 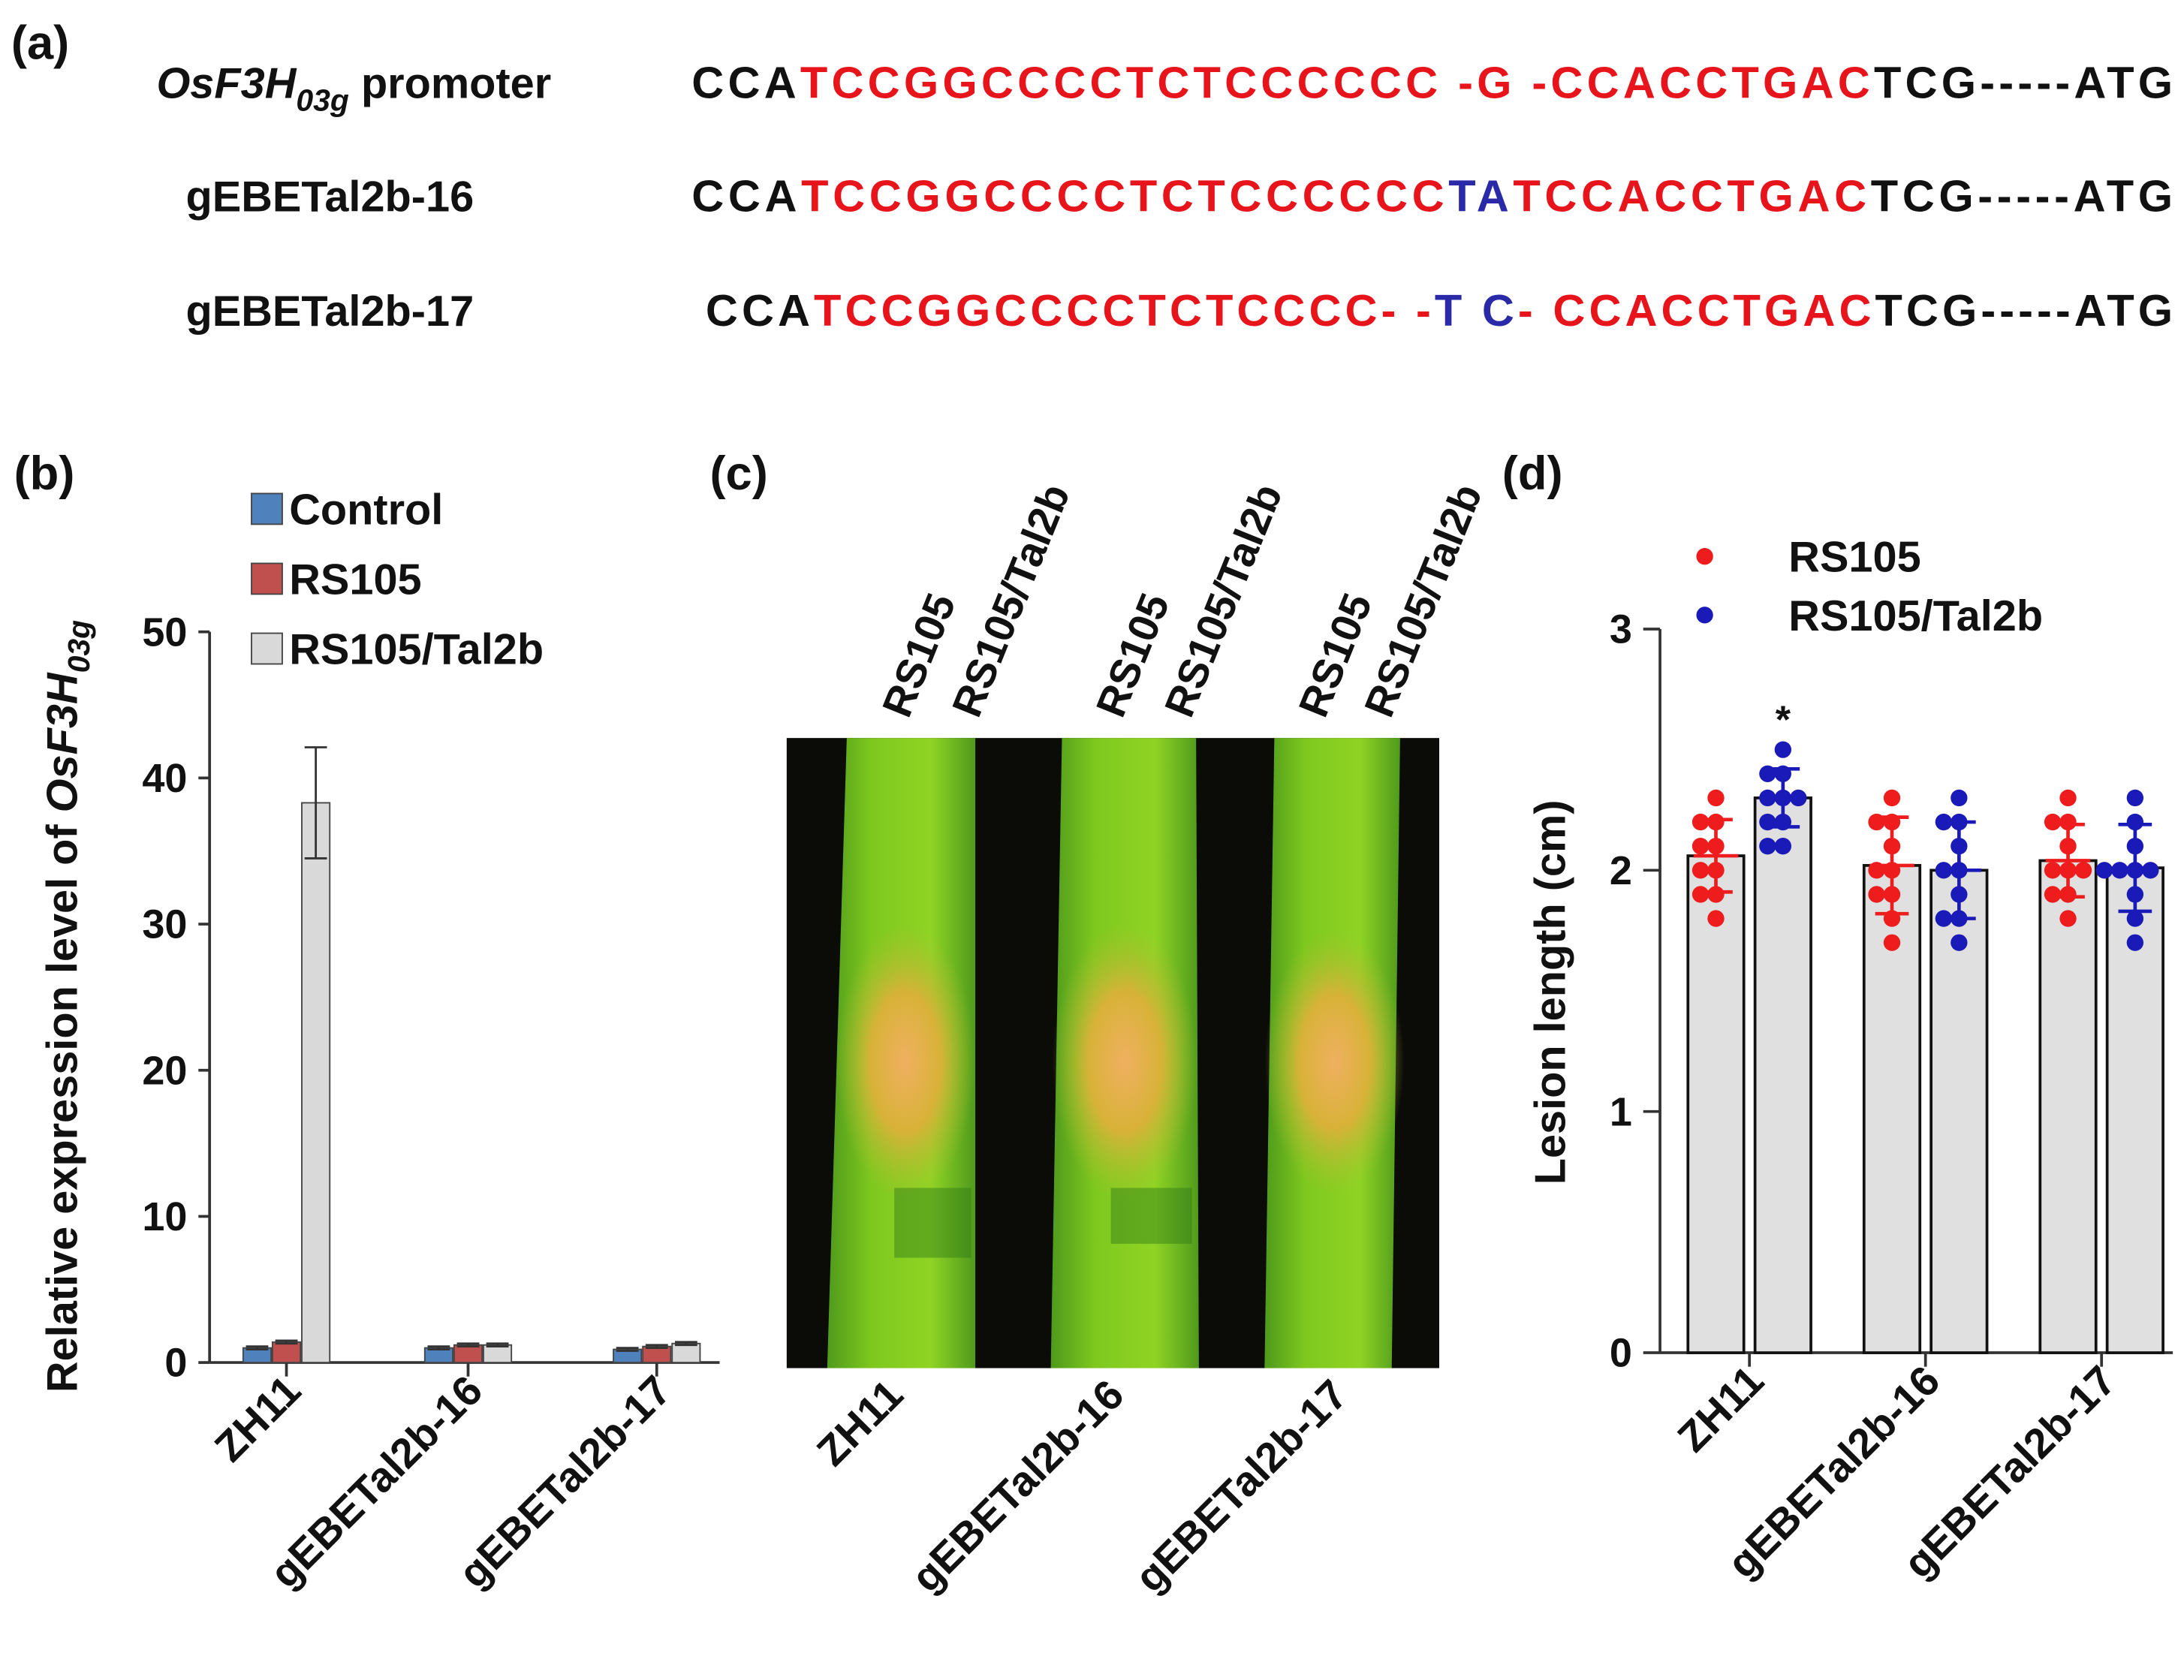 I want to click on sequence-segment: TCCGGCCCCTCTCCCCCC, so click(x=1122, y=195).